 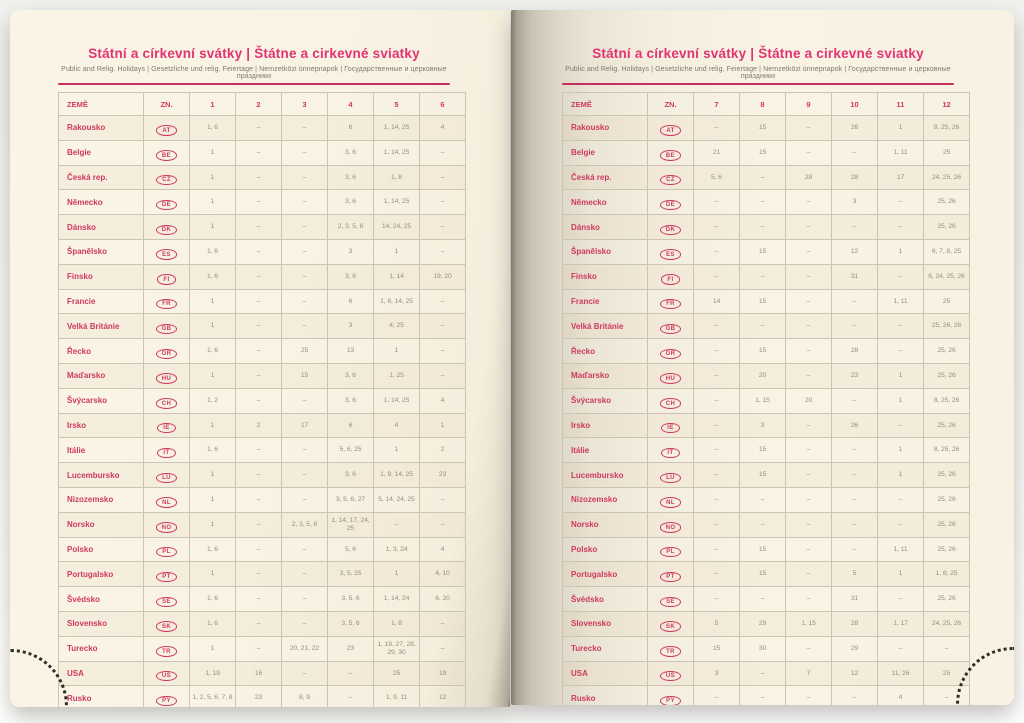 What do you see at coordinates (766, 623) in the screenshot?
I see `country-row: Slovensko SK 5 29 1, 15 28 1, 17 24, 25, 26` at bounding box center [766, 623].